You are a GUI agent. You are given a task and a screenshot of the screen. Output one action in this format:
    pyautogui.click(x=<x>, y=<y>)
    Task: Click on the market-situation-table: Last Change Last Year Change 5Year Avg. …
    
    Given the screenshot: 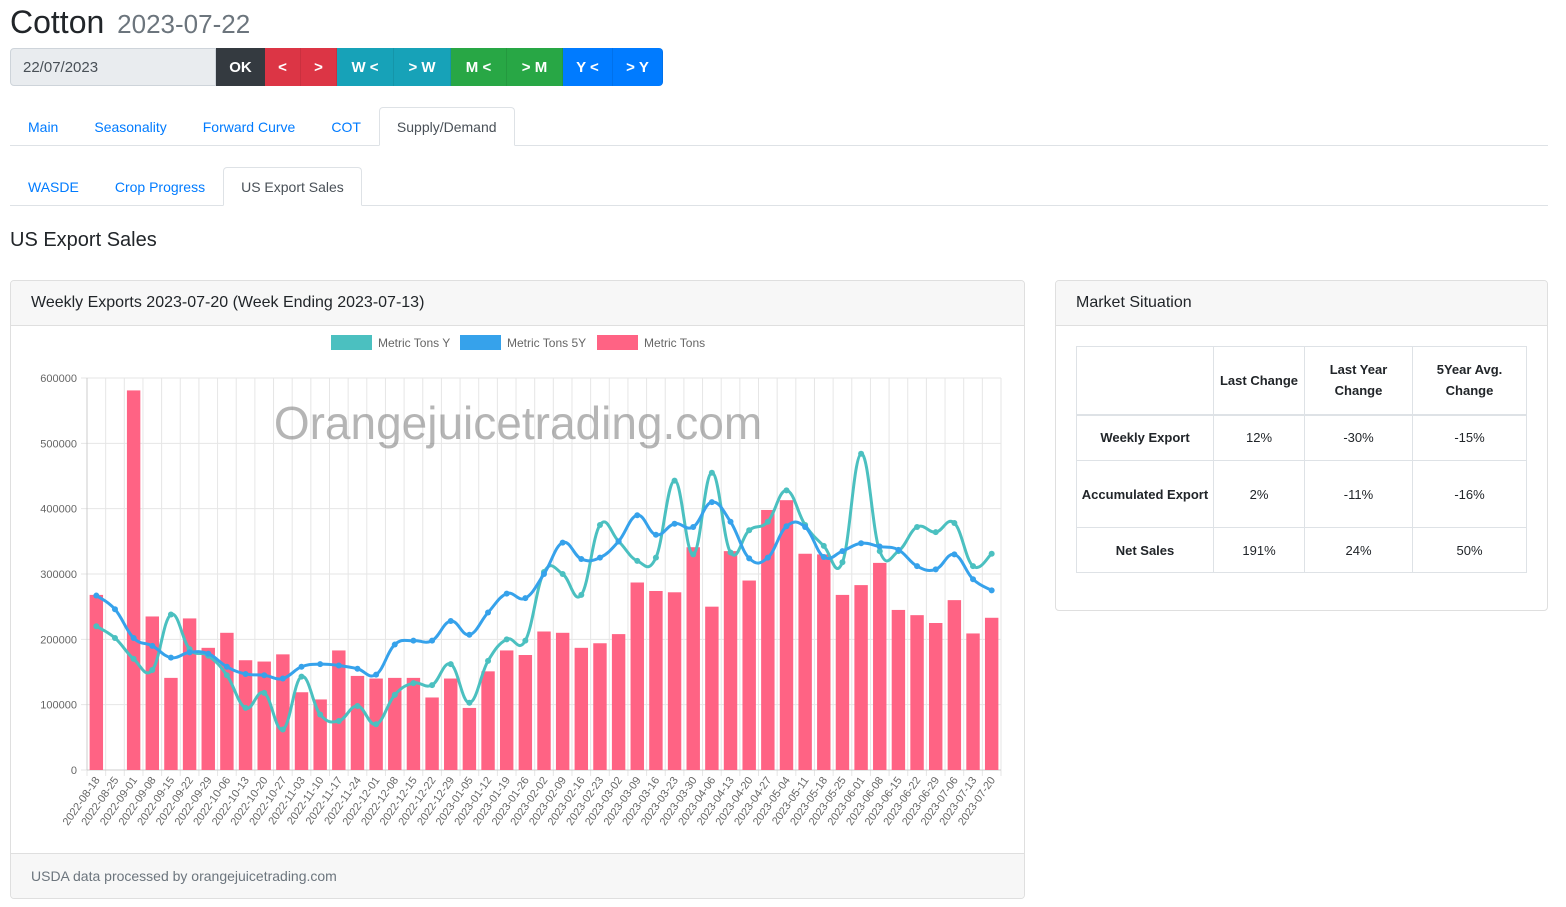 What is the action you would take?
    pyautogui.click(x=1301, y=459)
    